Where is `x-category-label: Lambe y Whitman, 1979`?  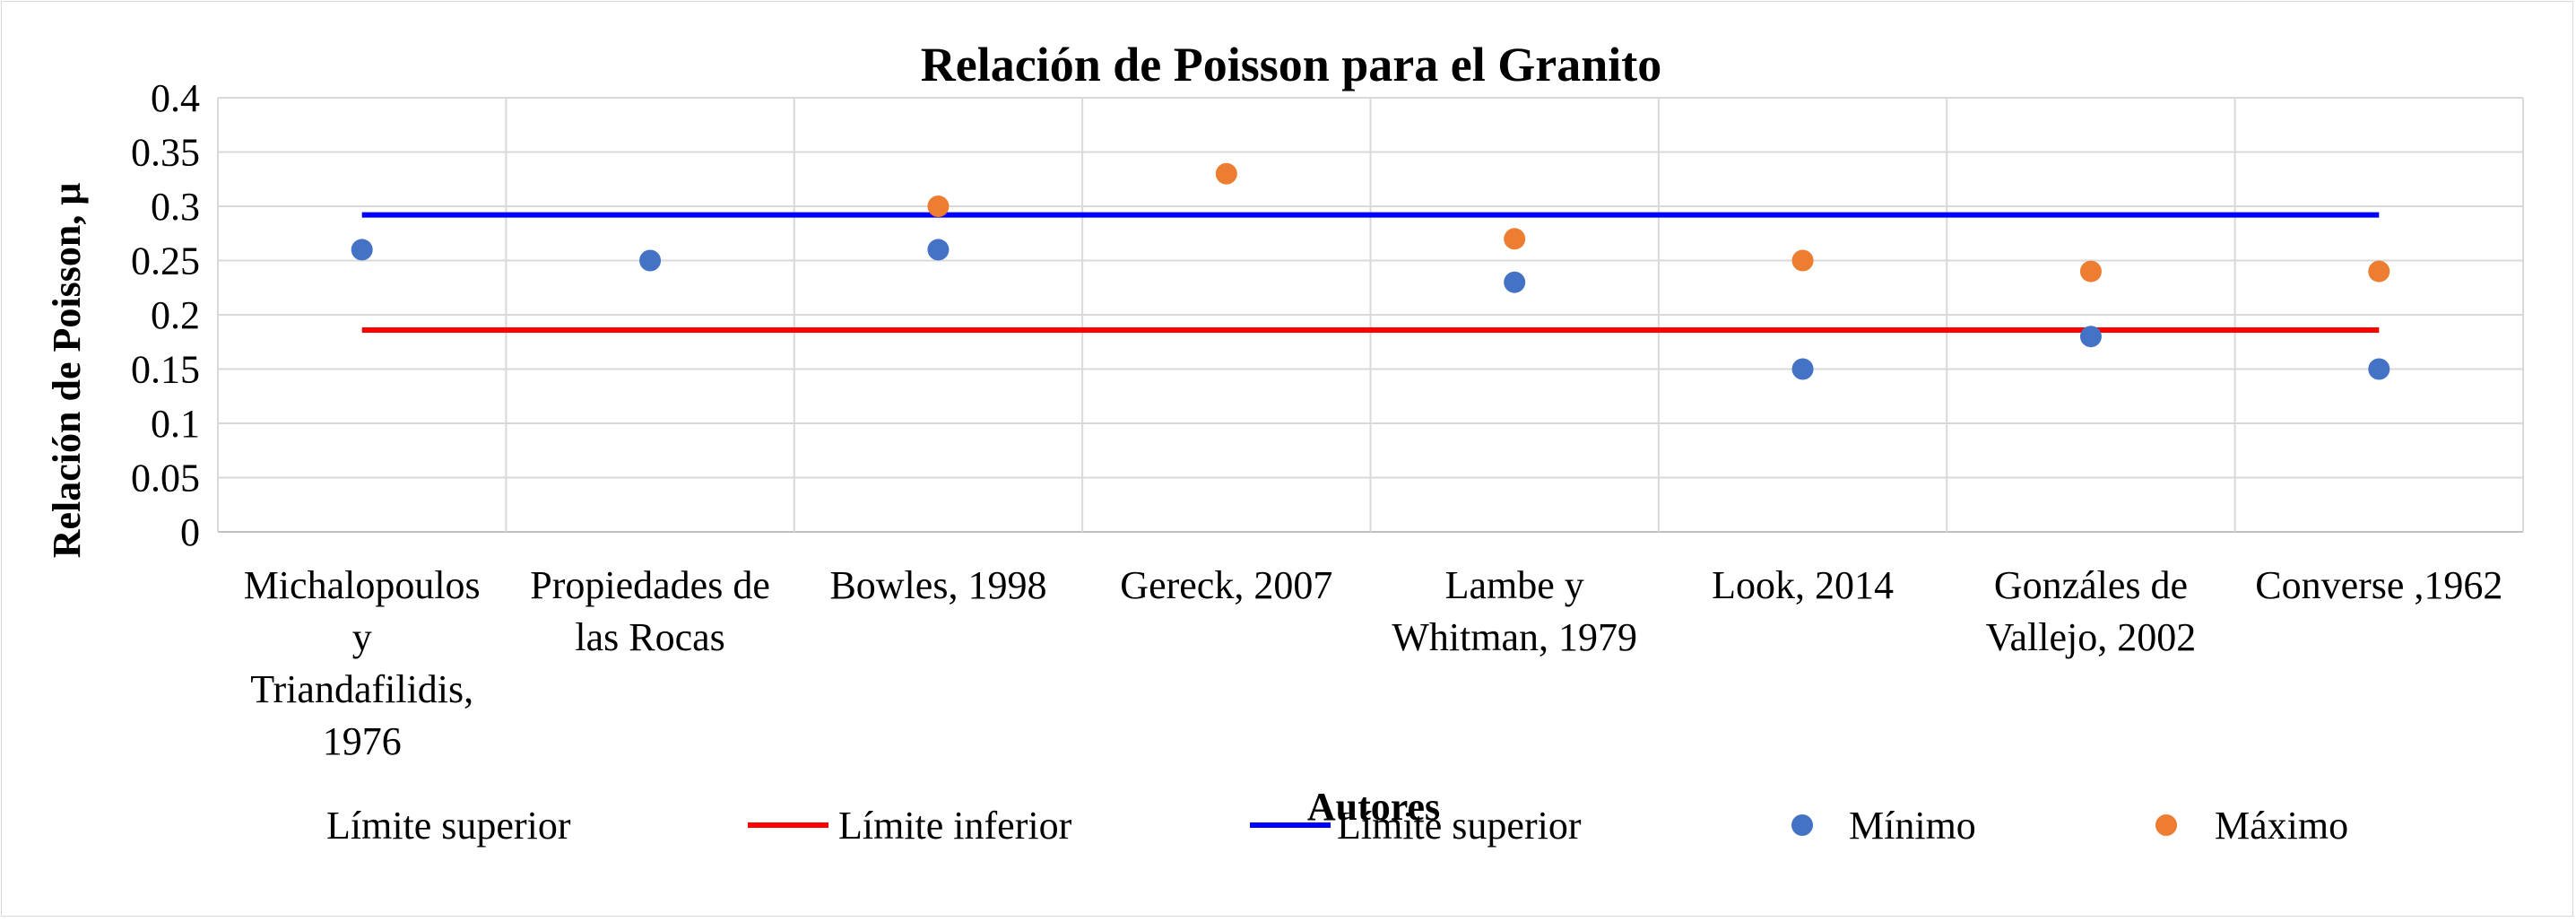
x-category-label: Lambe y Whitman, 1979 is located at coordinates (1514, 611).